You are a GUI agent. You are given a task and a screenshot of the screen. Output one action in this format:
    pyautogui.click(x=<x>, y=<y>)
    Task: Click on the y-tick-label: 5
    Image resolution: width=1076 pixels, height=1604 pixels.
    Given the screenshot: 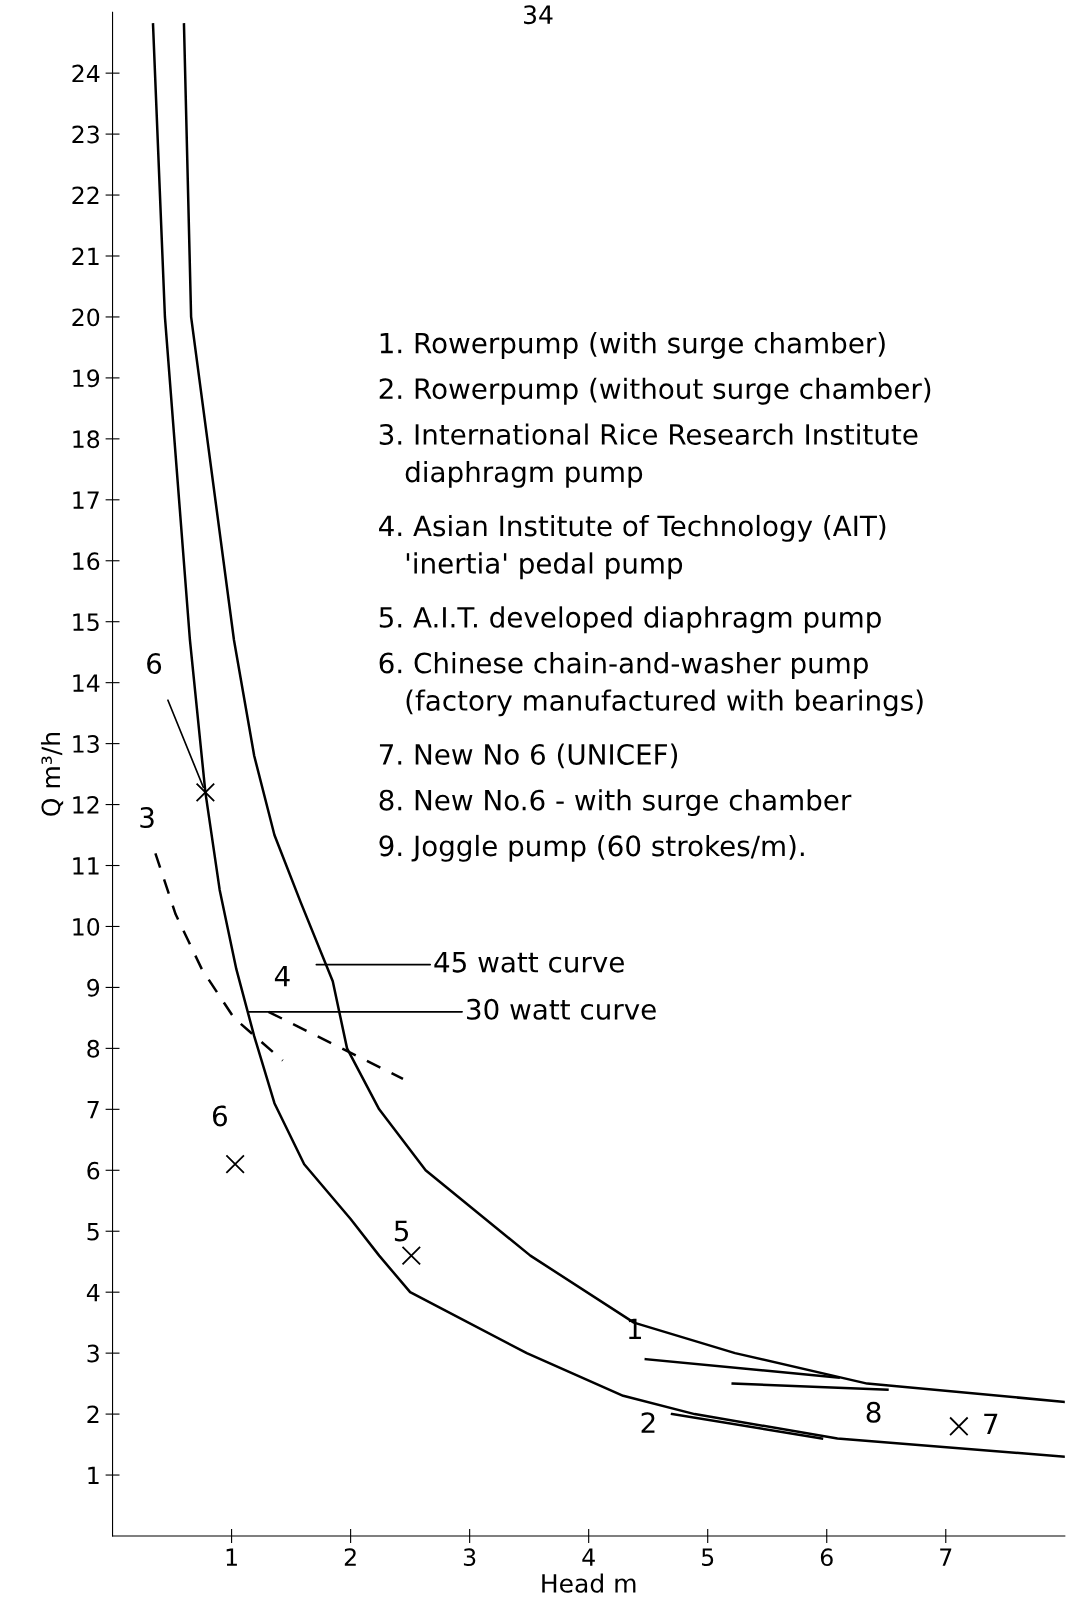 What is the action you would take?
    pyautogui.click(x=93, y=1231)
    